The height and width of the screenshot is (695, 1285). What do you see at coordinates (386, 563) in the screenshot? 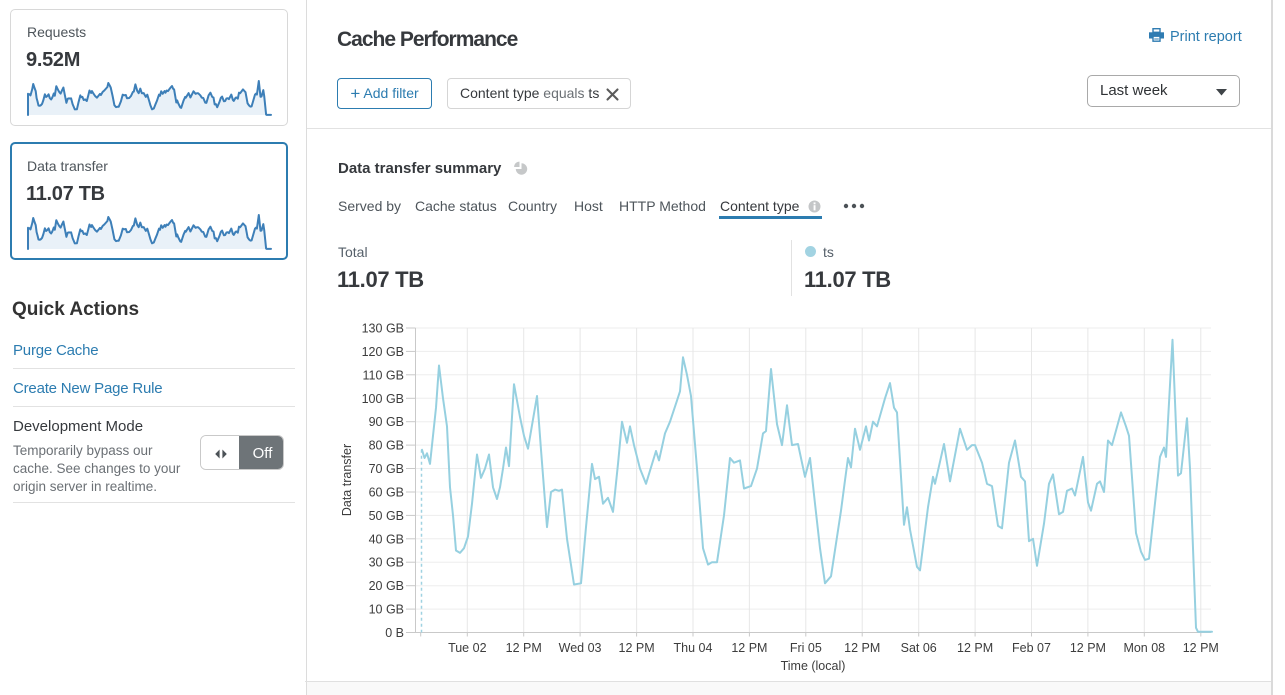
I see `svg-text: 30 GB` at bounding box center [386, 563].